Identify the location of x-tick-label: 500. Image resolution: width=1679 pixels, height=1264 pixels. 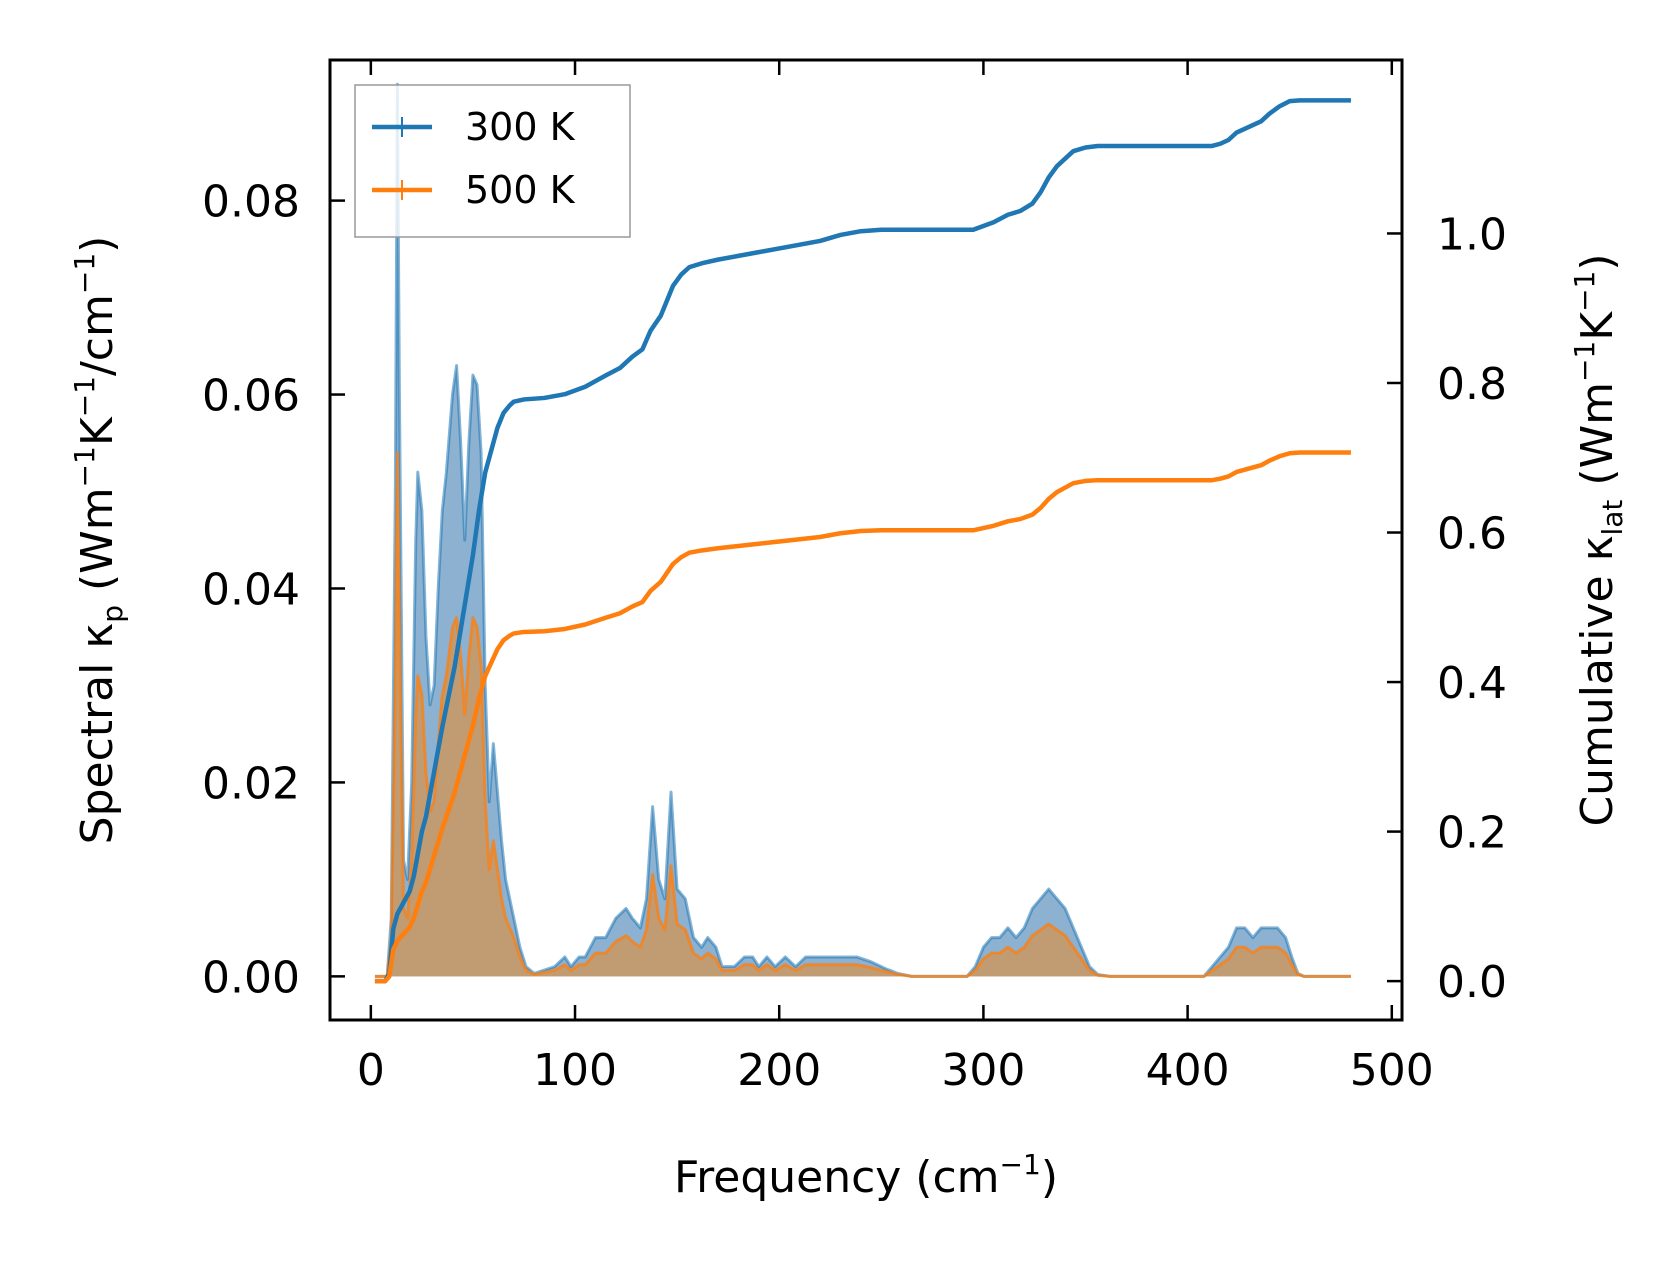
(1392, 1070).